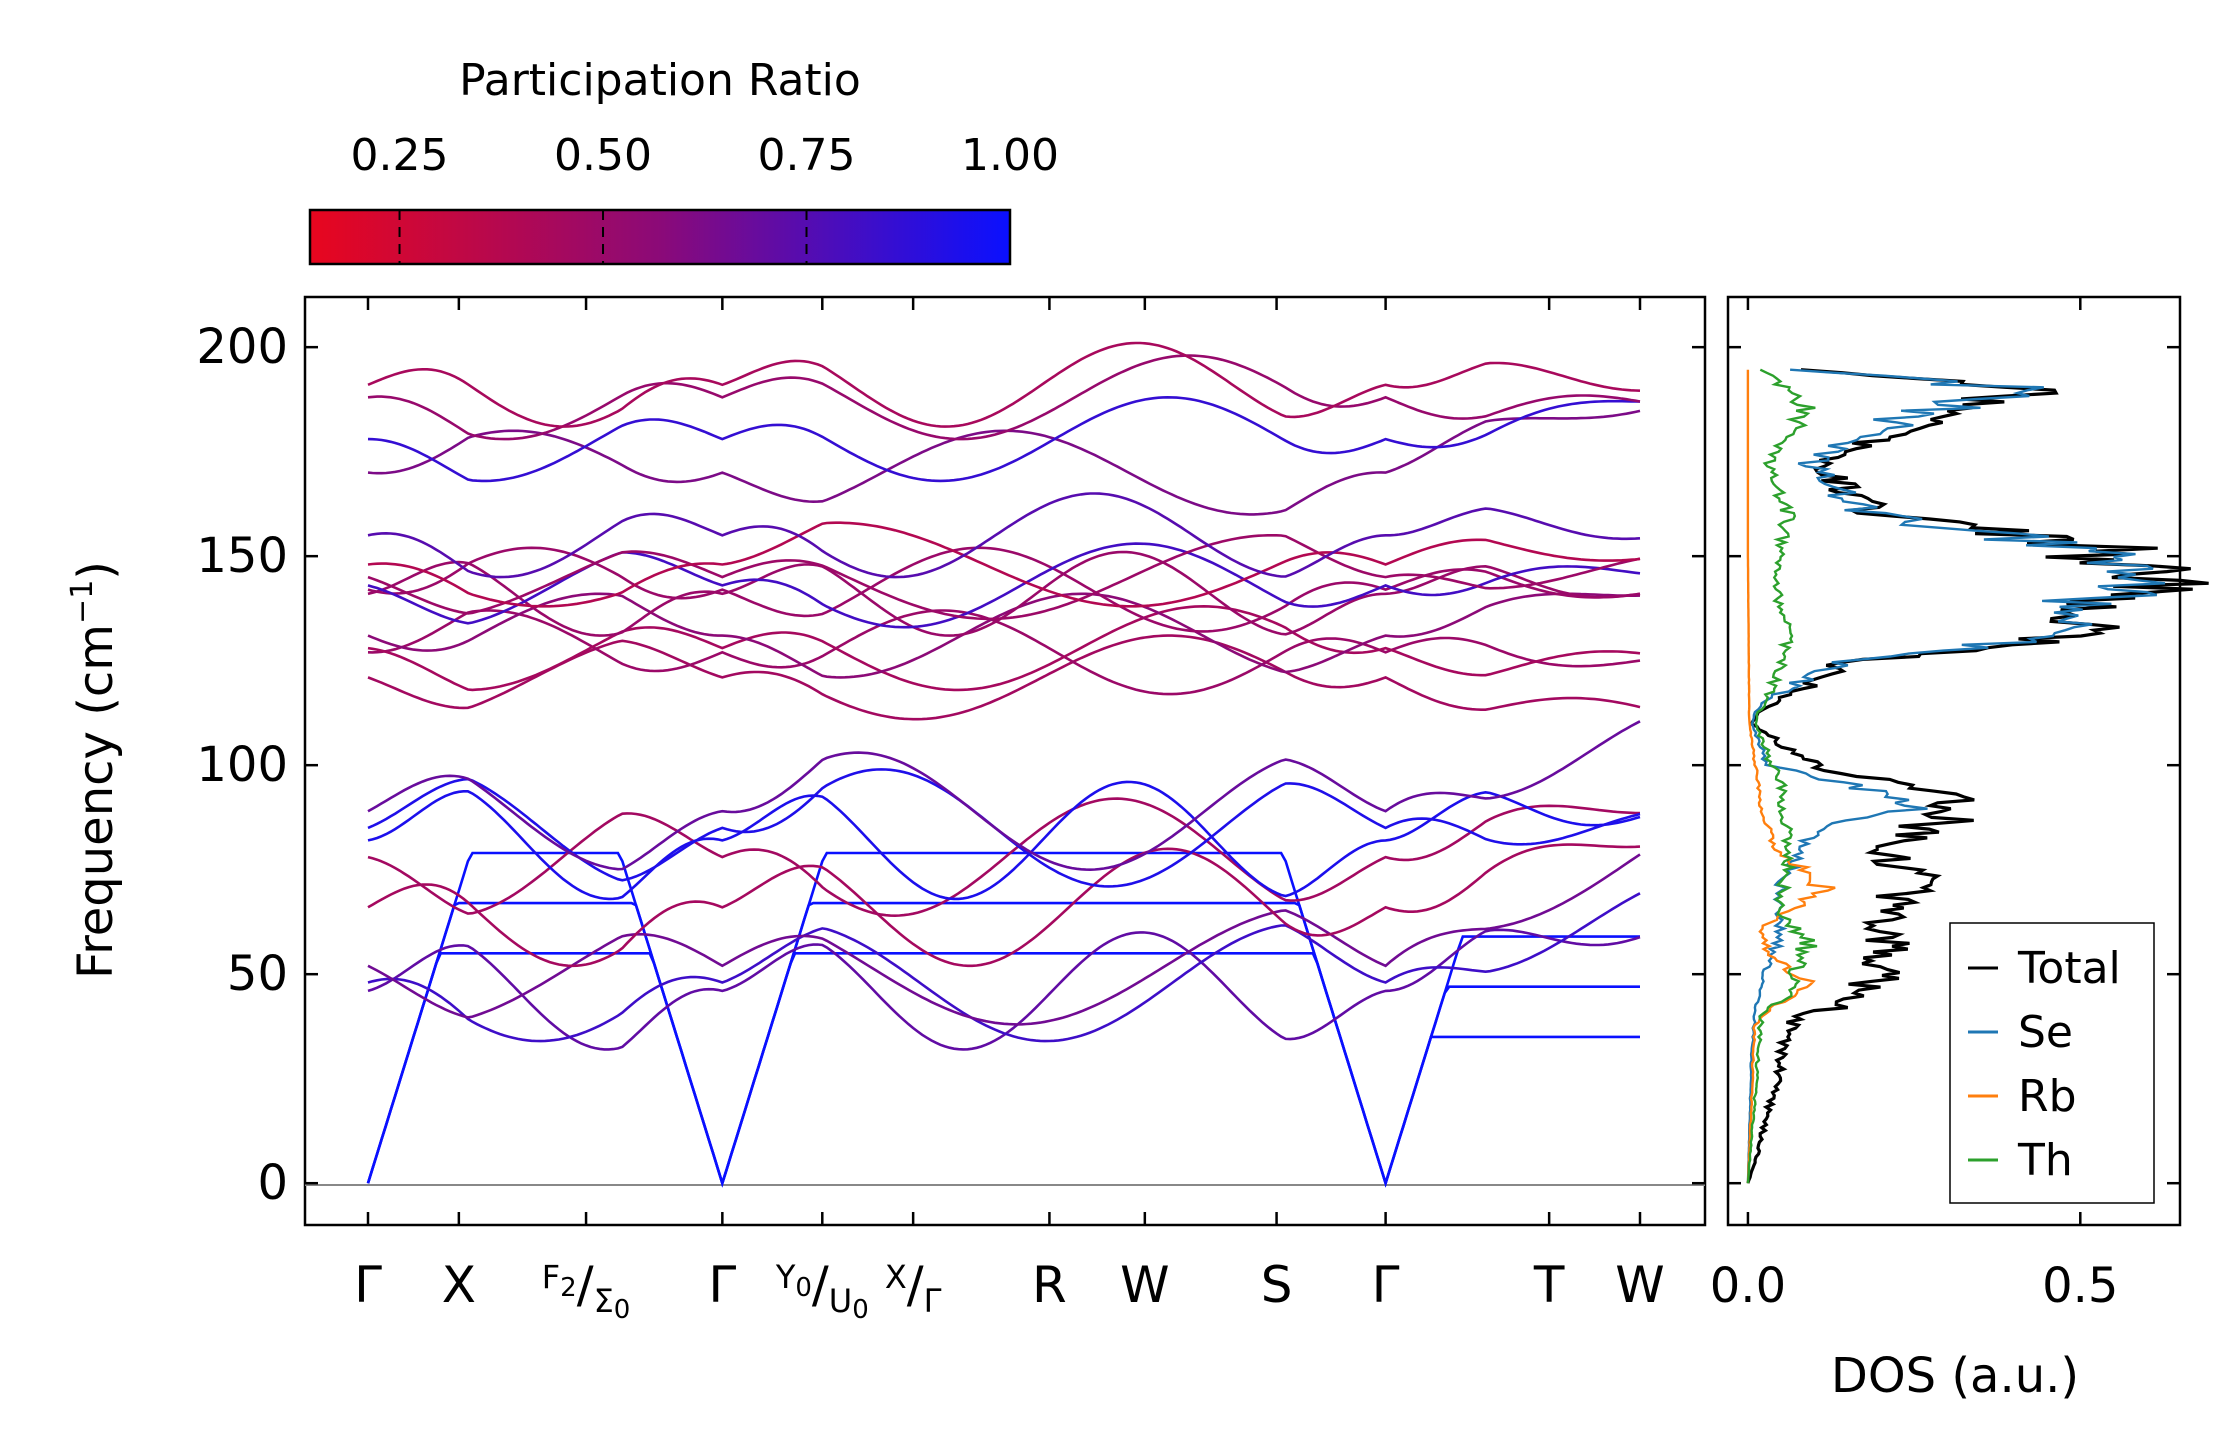 This screenshot has height=1455, width=2222. Describe the element at coordinates (1010, 155) in the screenshot. I see `colorbar-tick-label: 1.00` at that location.